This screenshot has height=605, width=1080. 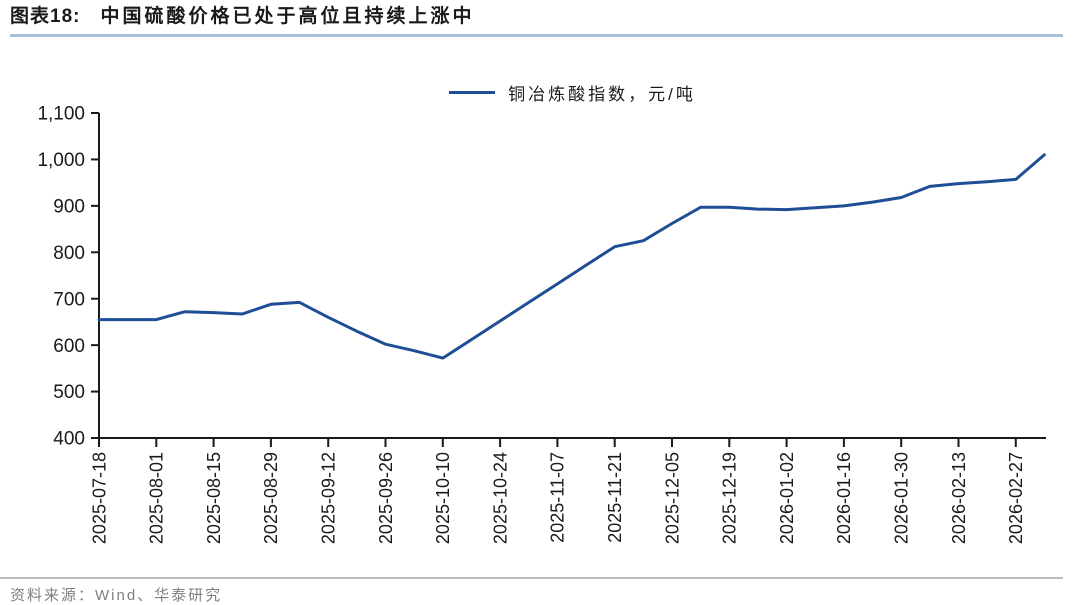 What do you see at coordinates (602, 94) in the screenshot?
I see `legend-label: 铜冶炼酸指数，元/吨` at bounding box center [602, 94].